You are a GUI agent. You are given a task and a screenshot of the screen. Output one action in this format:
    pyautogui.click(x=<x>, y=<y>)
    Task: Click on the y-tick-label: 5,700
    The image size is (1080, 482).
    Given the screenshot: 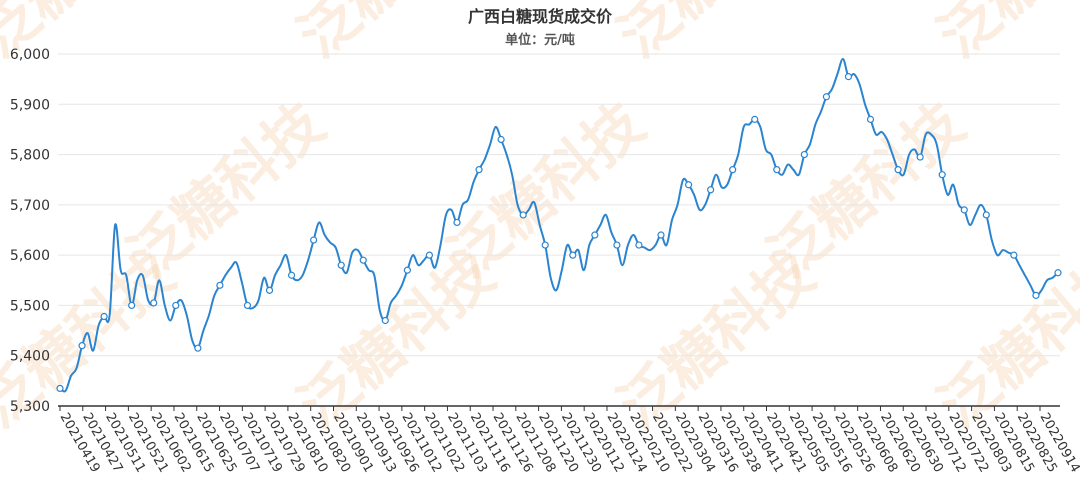 What is the action you would take?
    pyautogui.click(x=30, y=206)
    